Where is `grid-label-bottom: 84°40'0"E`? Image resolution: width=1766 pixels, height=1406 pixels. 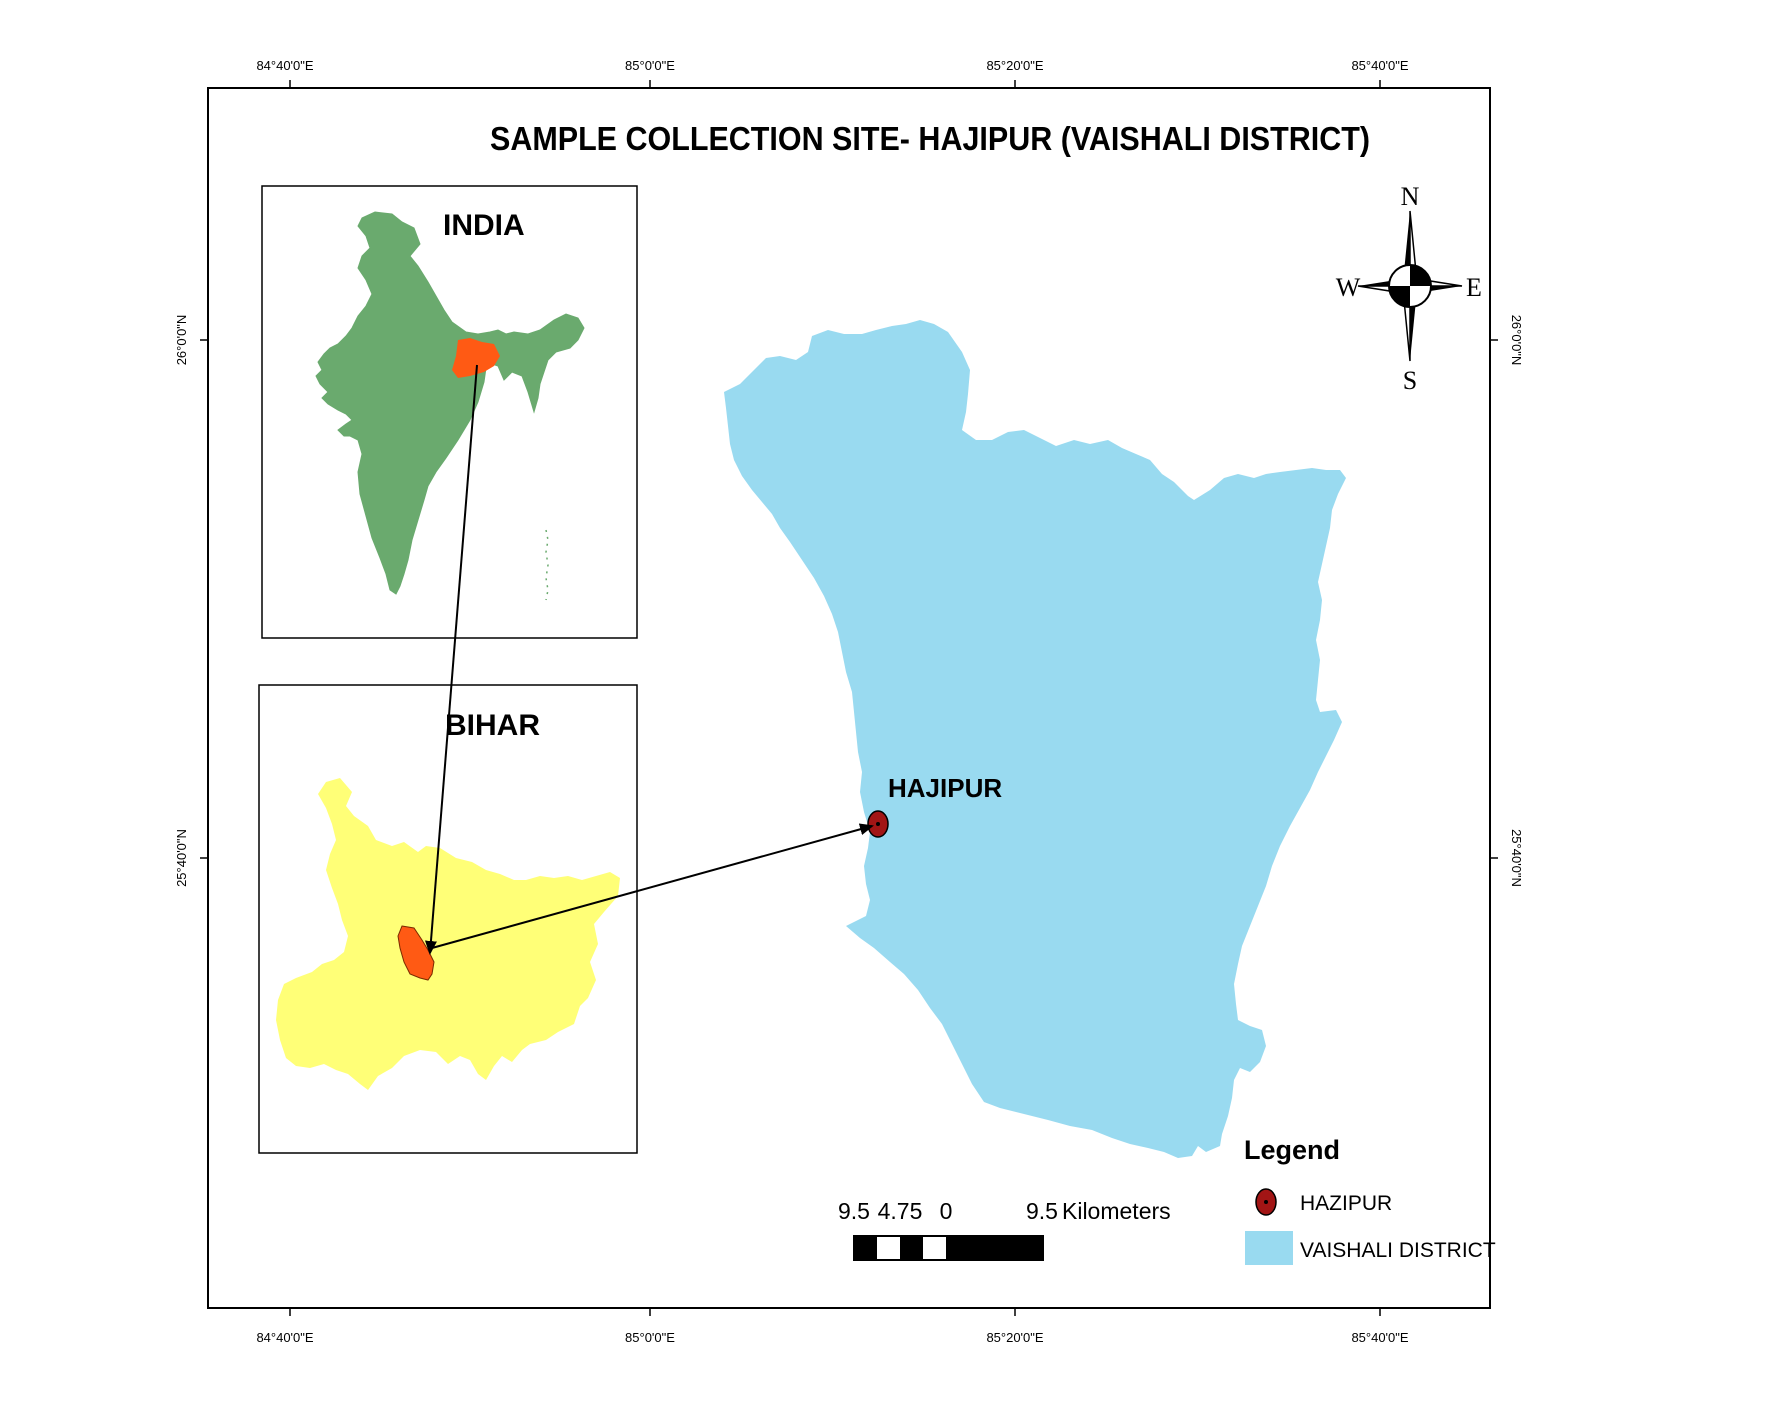
grid-label-bottom: 84°40'0"E is located at coordinates (284, 1337).